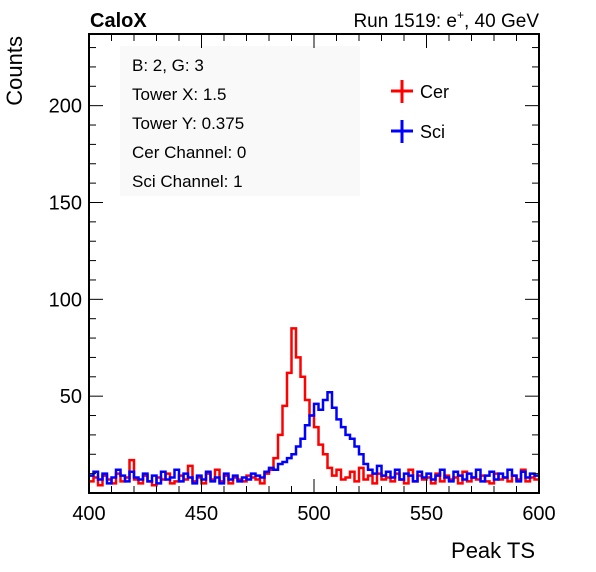 The image size is (596, 572). What do you see at coordinates (65, 300) in the screenshot?
I see `y-tick-label: 100` at bounding box center [65, 300].